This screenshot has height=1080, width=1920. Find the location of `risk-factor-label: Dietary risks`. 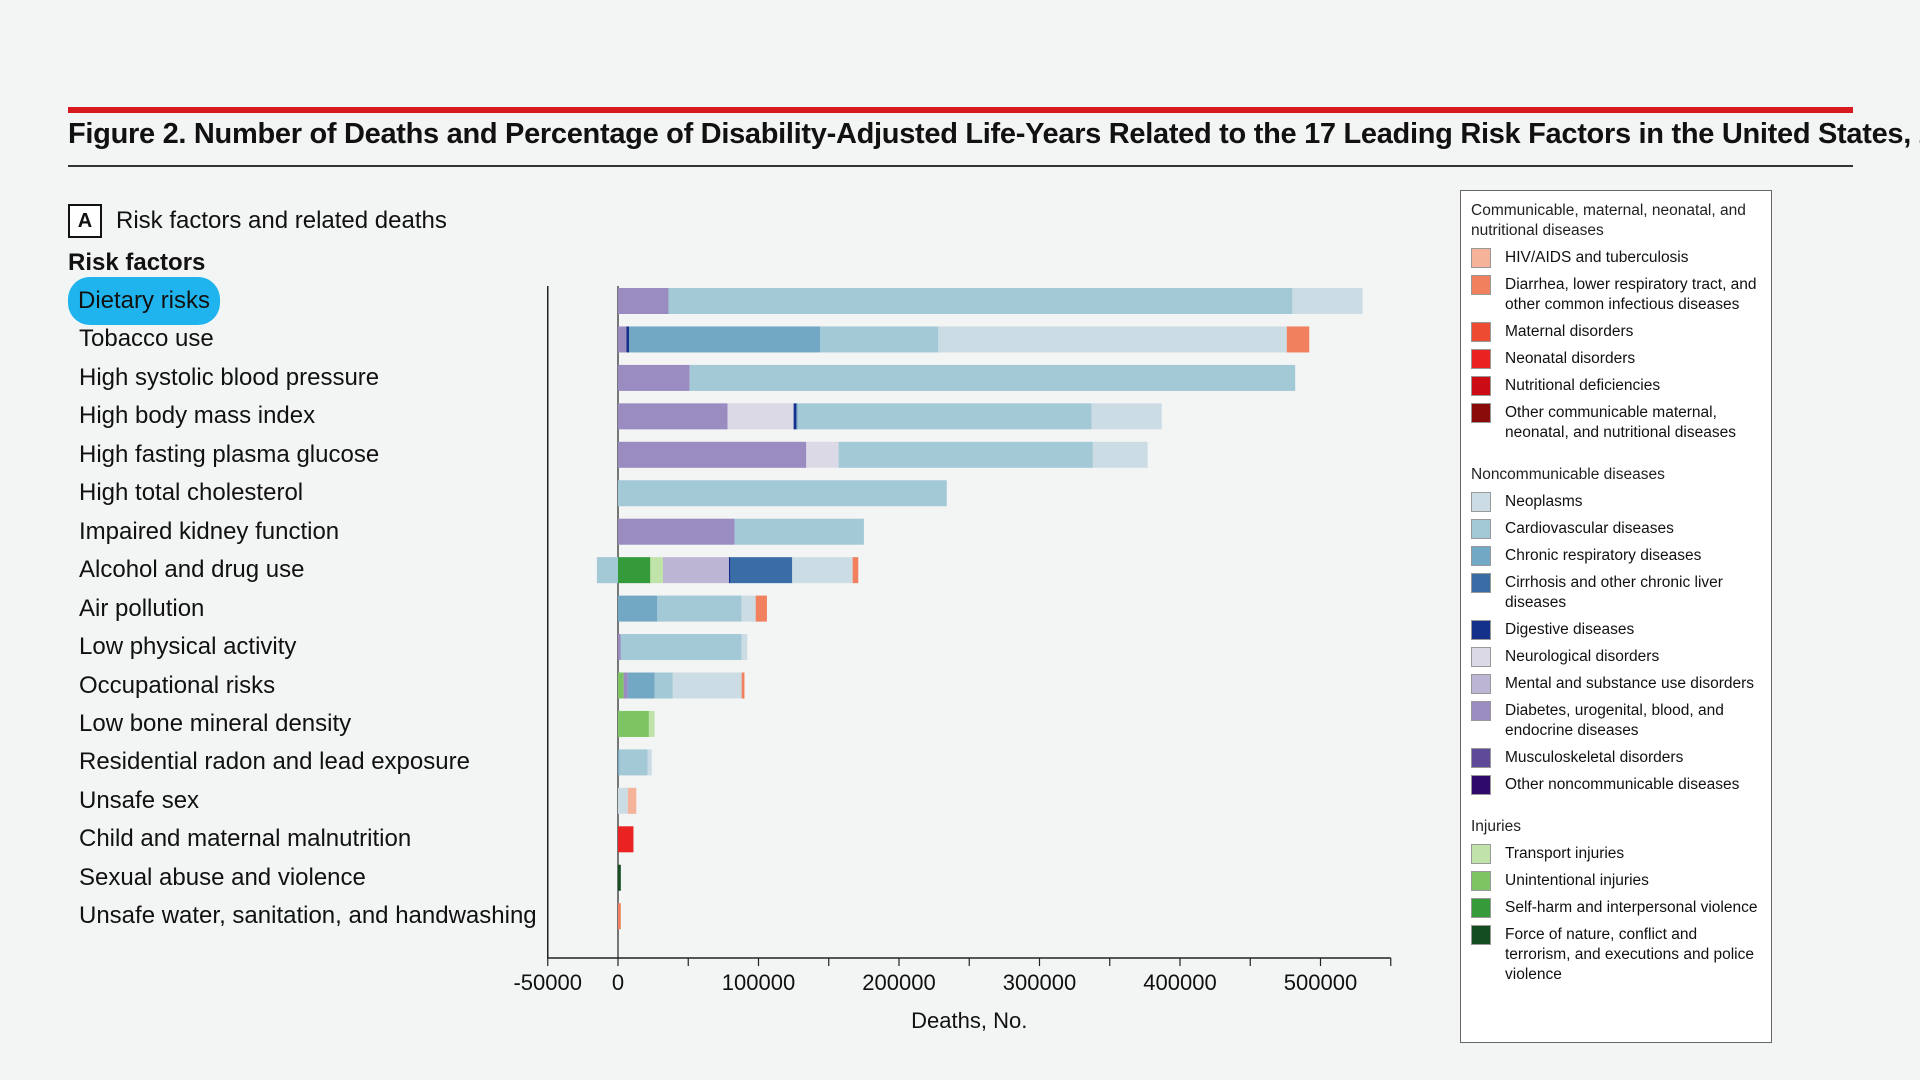

risk-factor-label: Dietary risks is located at coordinates (144, 301).